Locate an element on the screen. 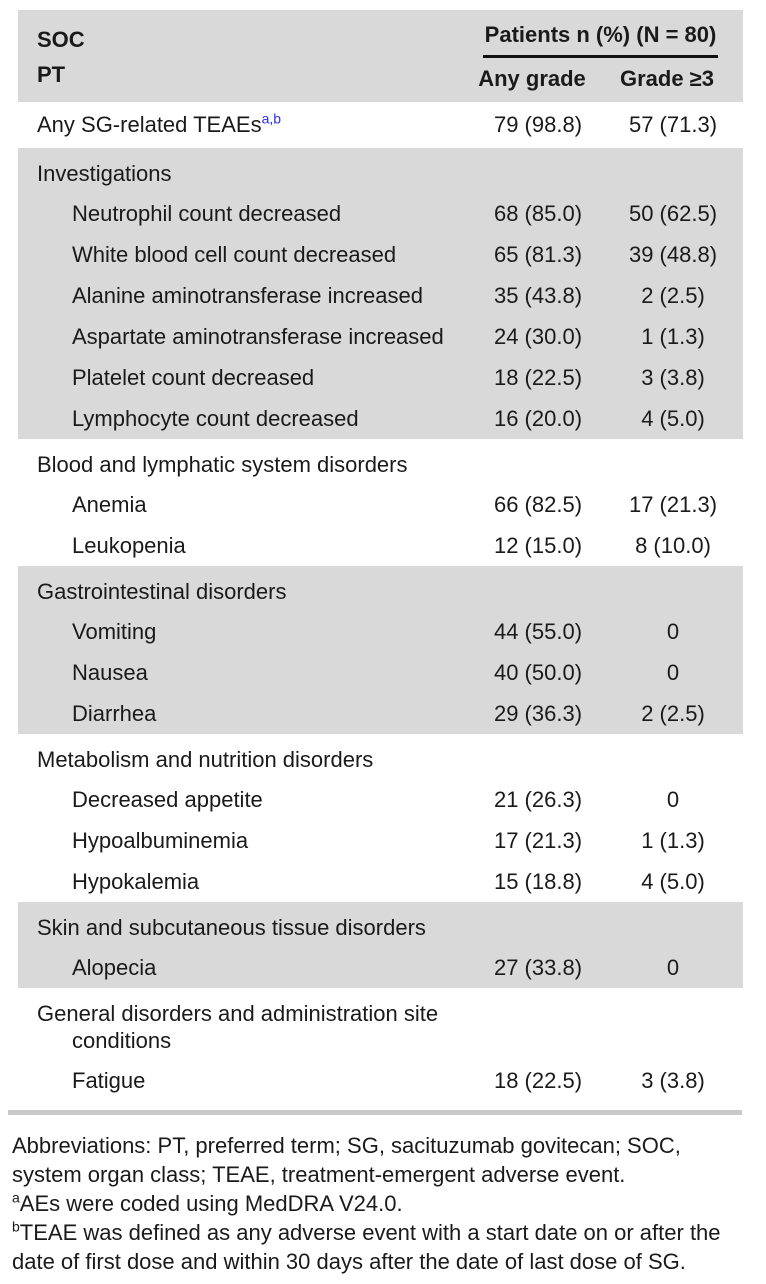  pt-cell: Alanine aminotransferase increased is located at coordinates (247, 295).